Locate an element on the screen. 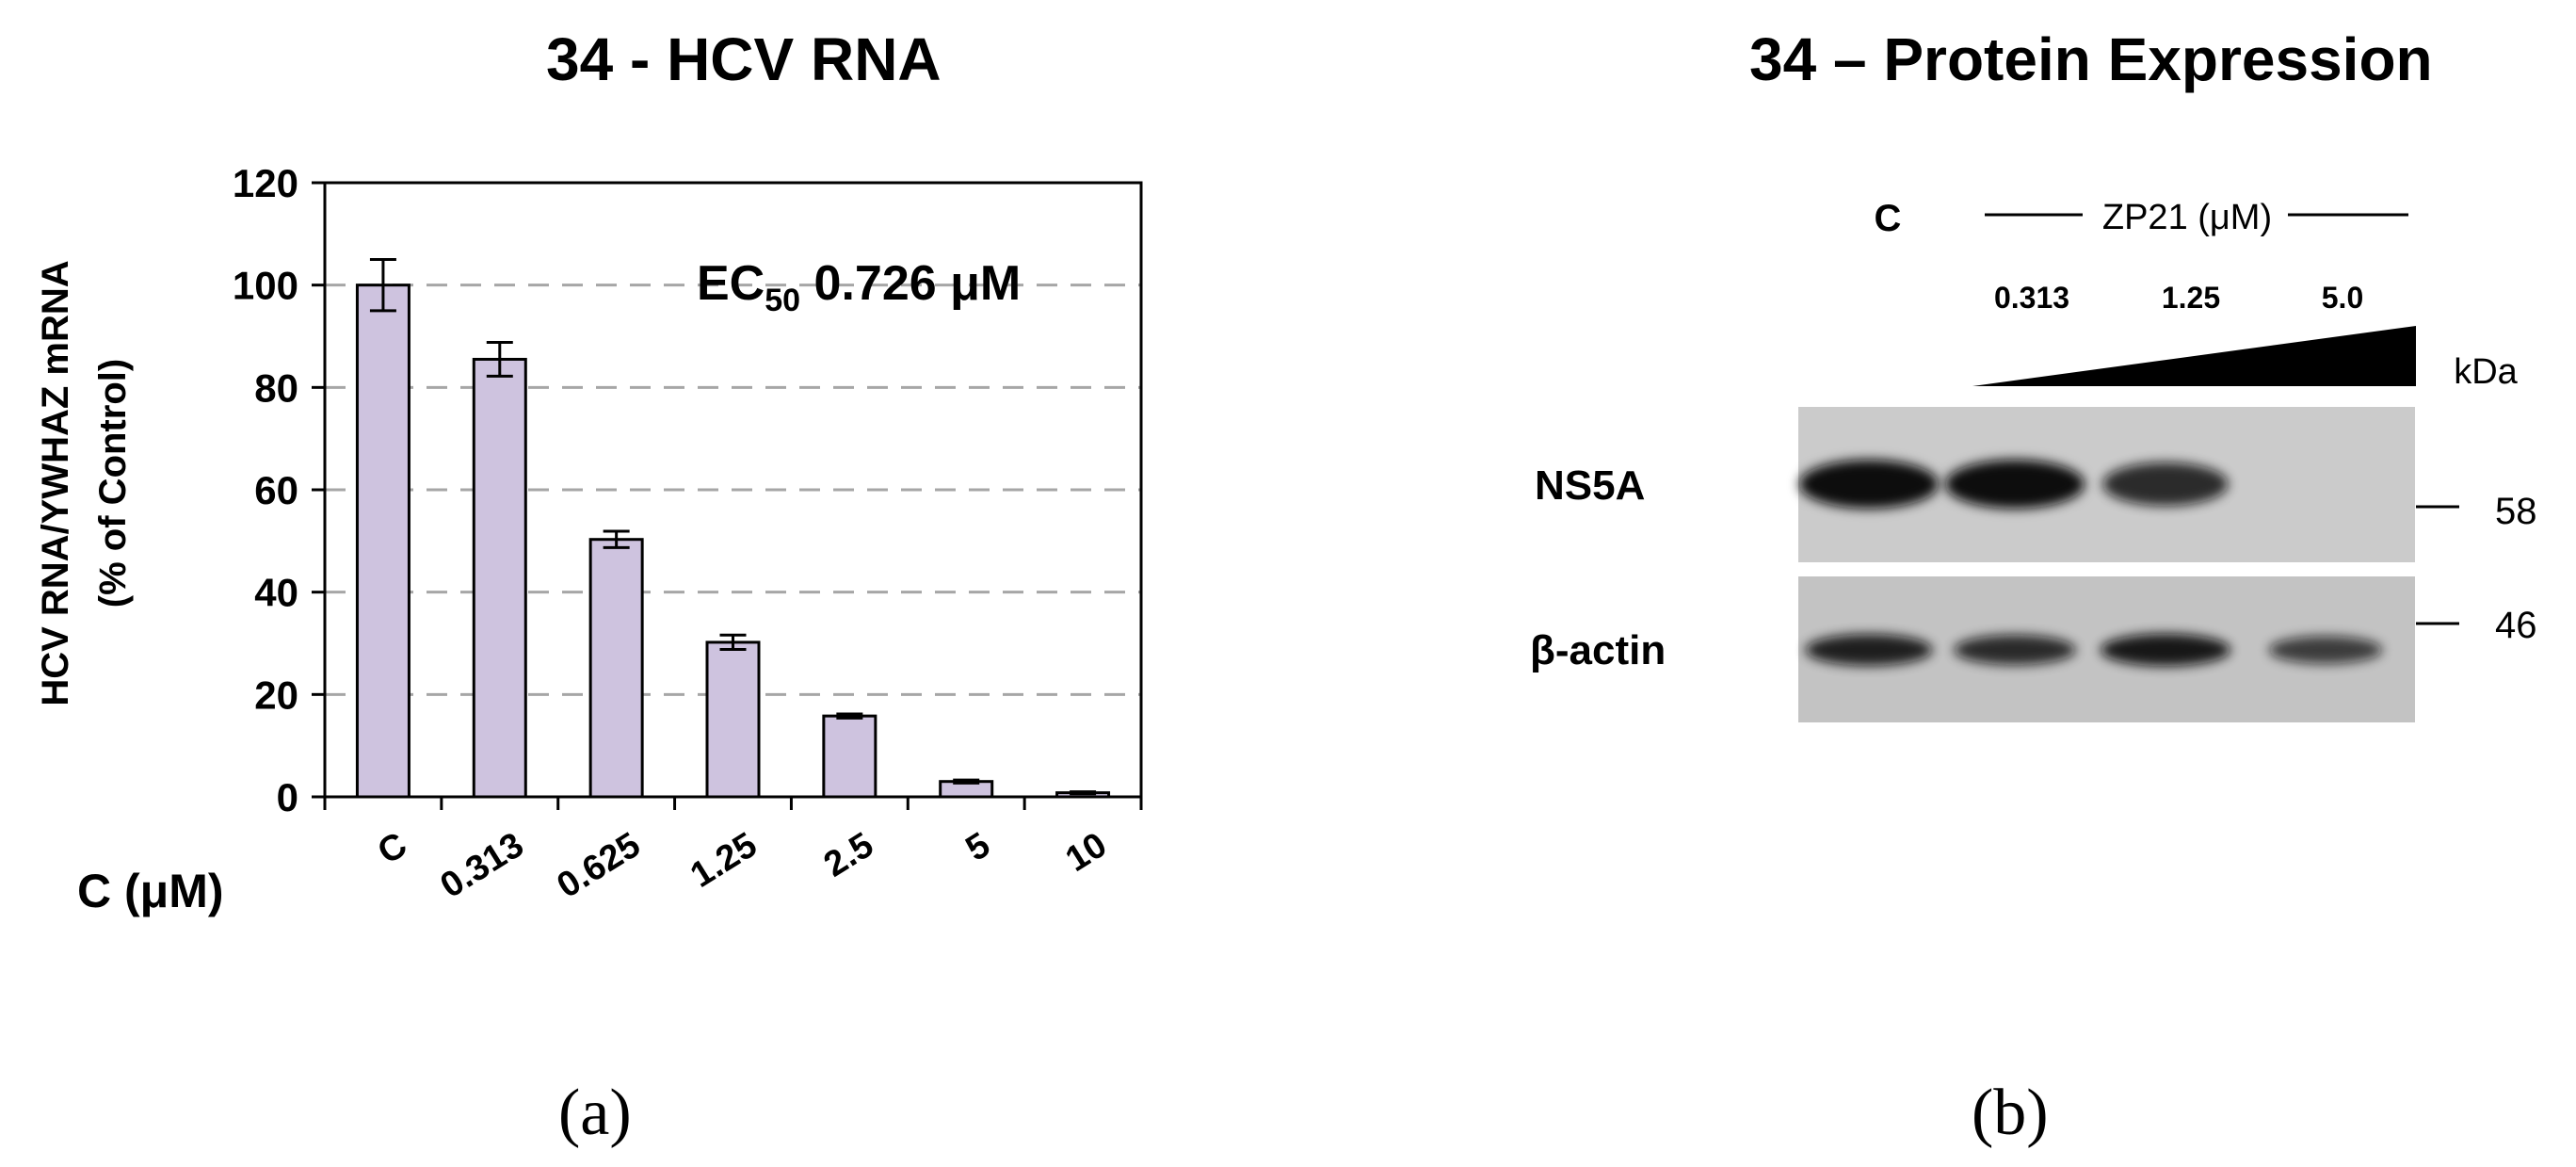 The image size is (2576, 1167). x-axis-unit-label: C (μM) is located at coordinates (150, 891).